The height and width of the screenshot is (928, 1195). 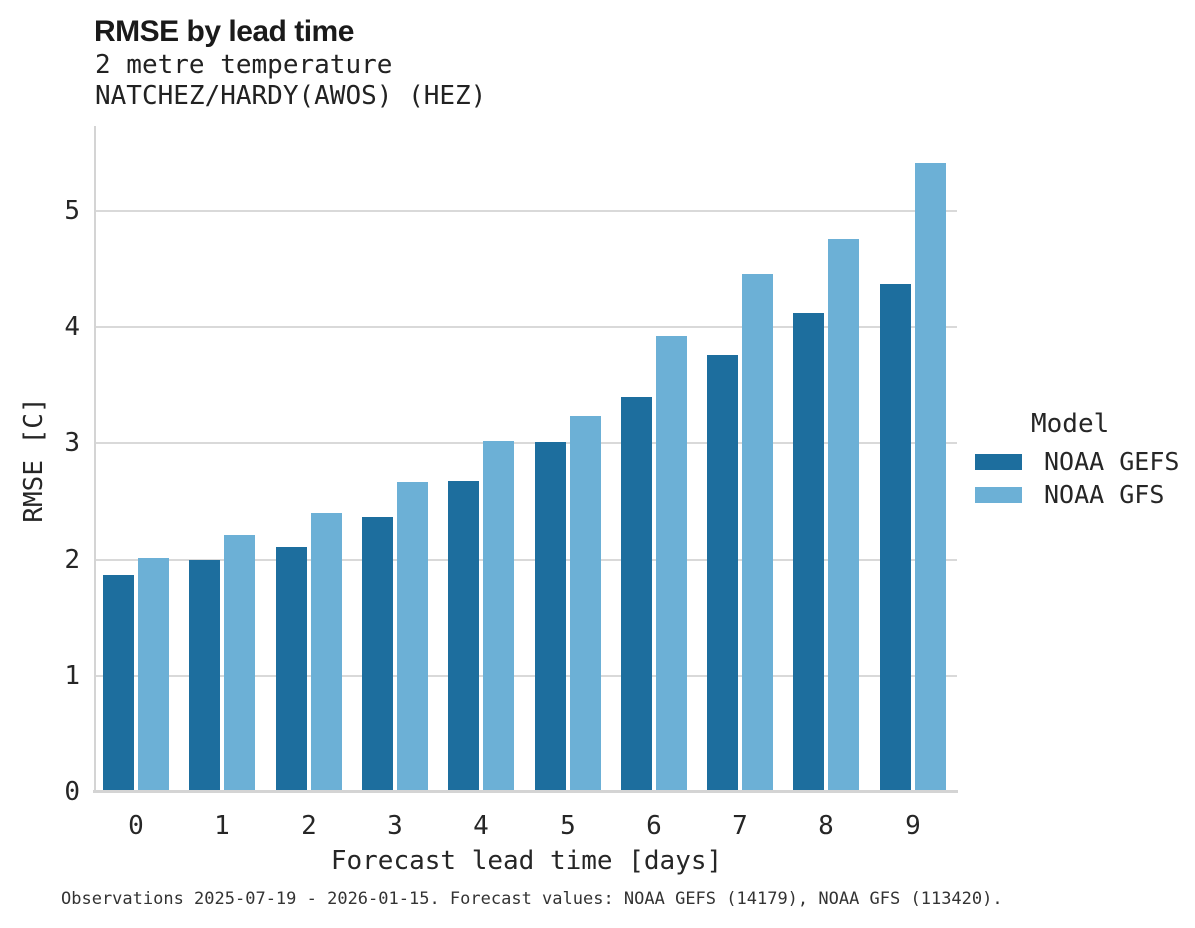 What do you see at coordinates (913, 826) in the screenshot?
I see `x-tick-label-9: 9` at bounding box center [913, 826].